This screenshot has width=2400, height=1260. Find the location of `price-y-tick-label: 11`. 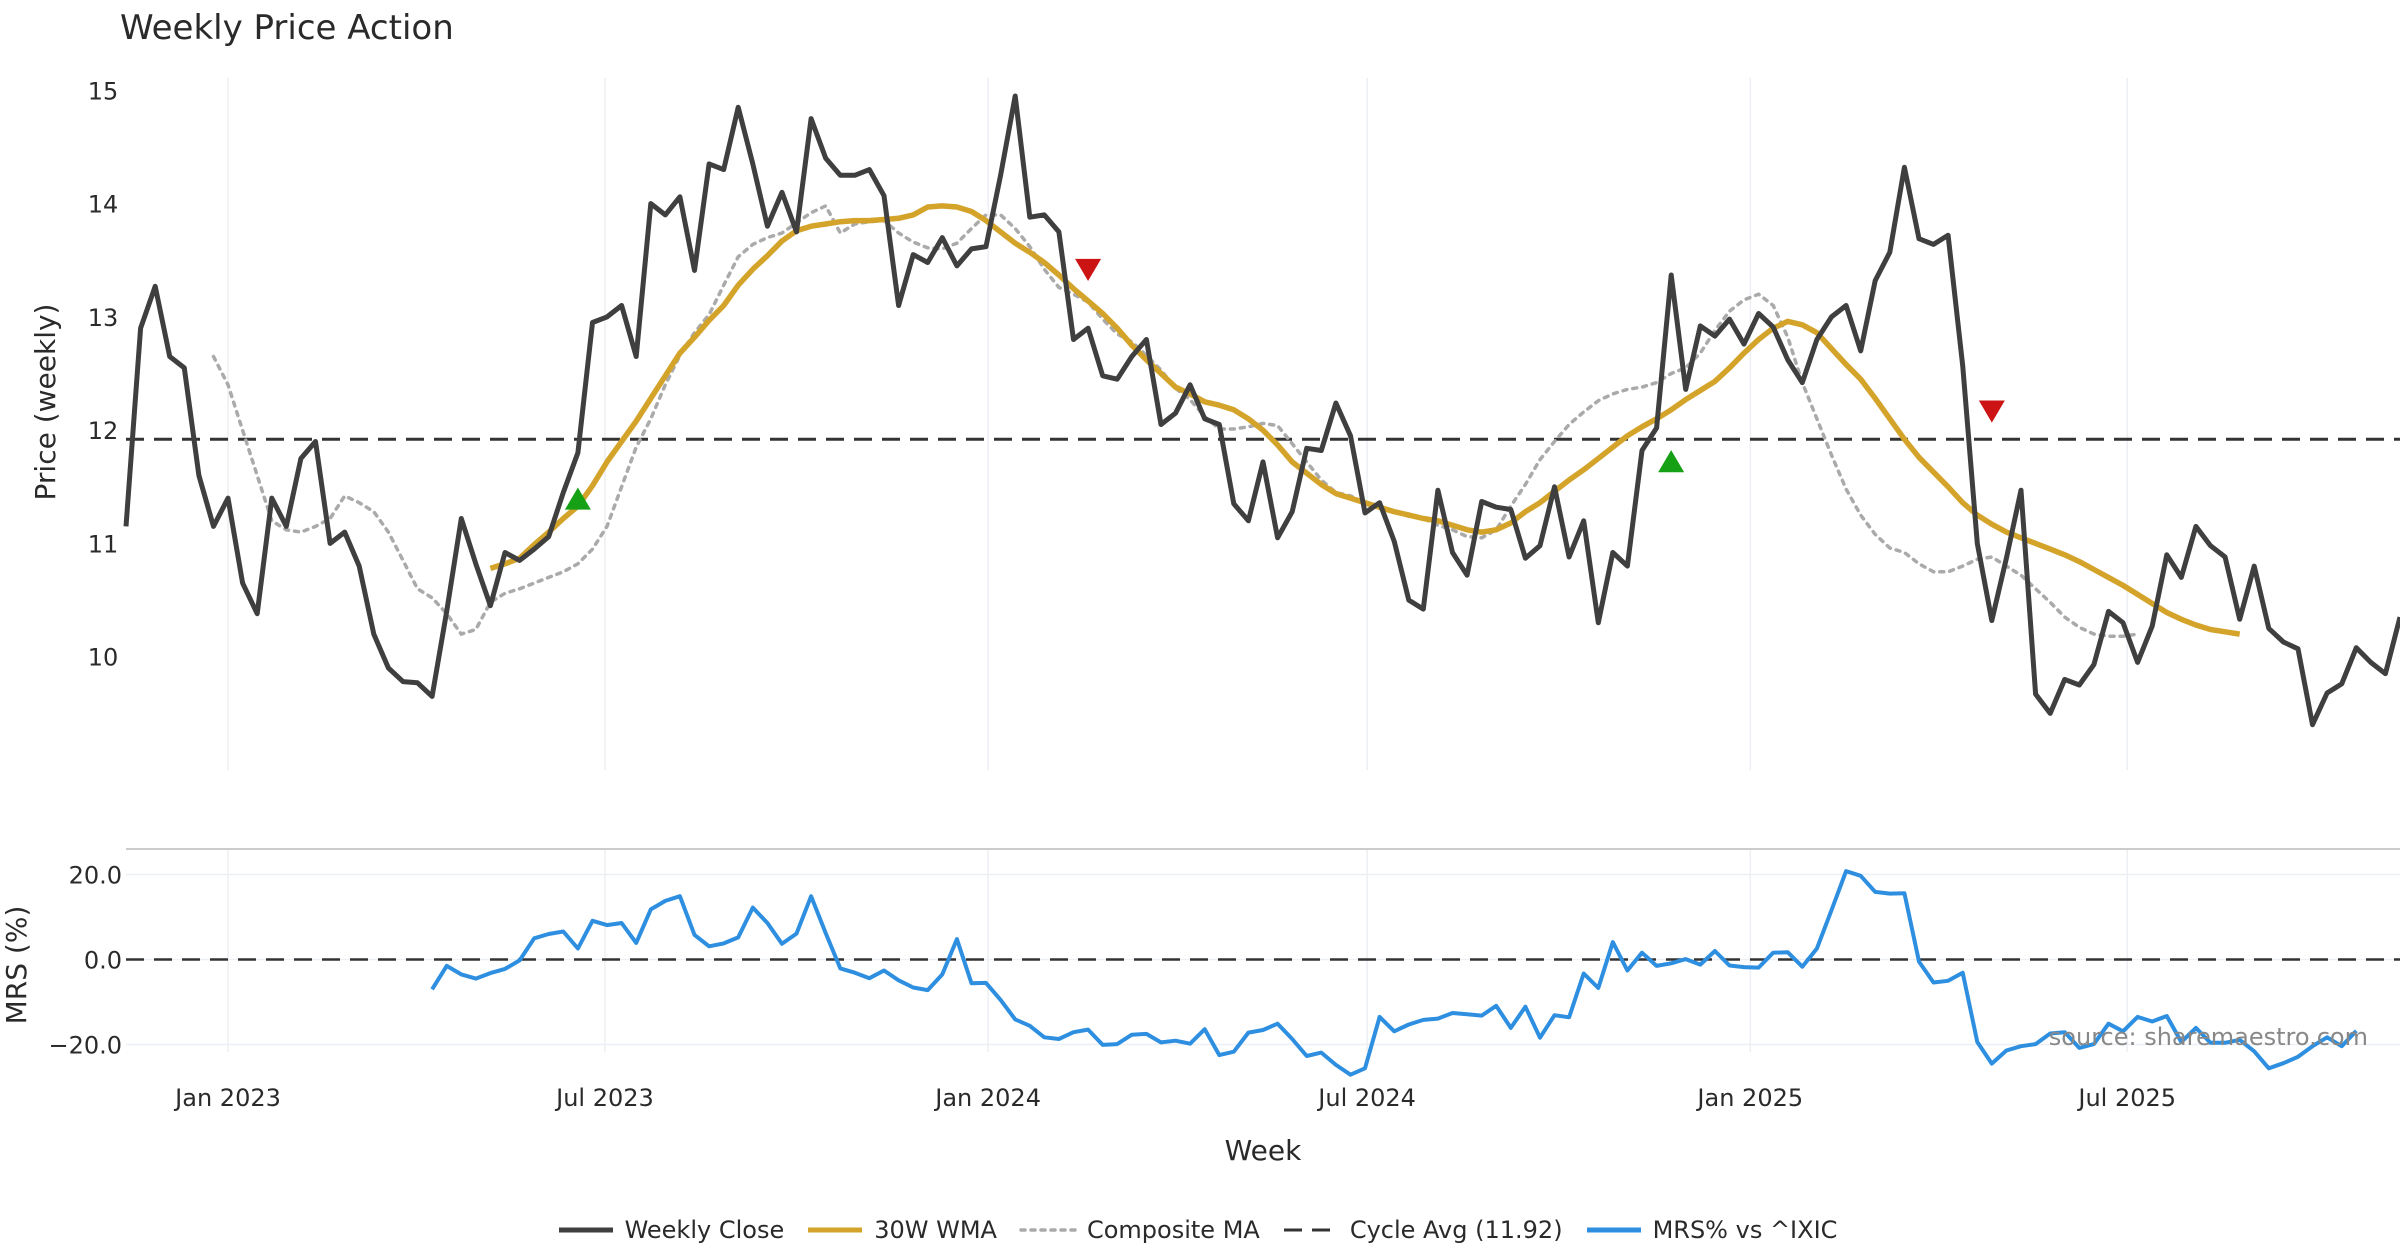

price-y-tick-label: 11 is located at coordinates (103, 544).